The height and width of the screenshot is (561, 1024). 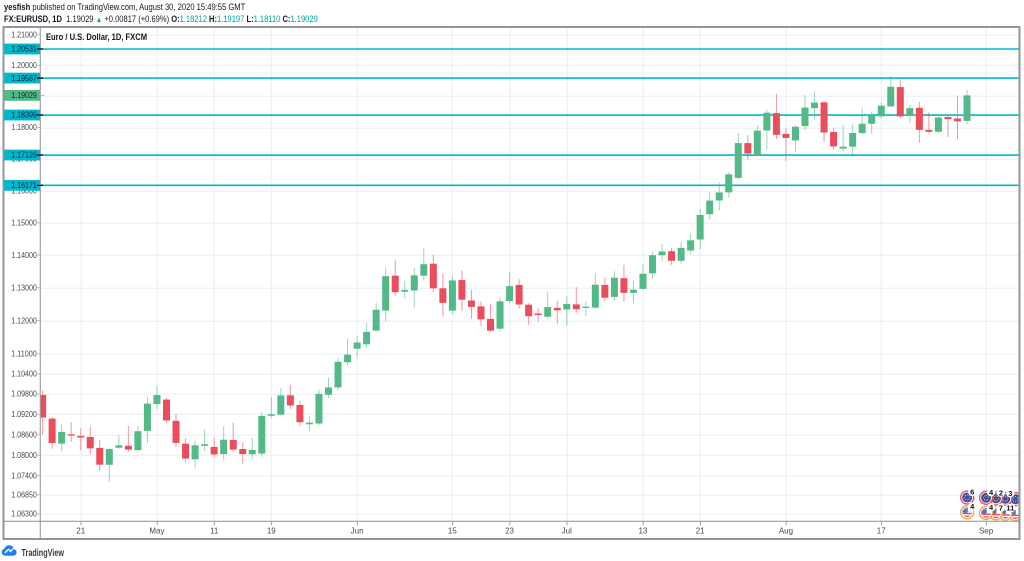 I want to click on price-axis-label: 1.08000, so click(x=24, y=455).